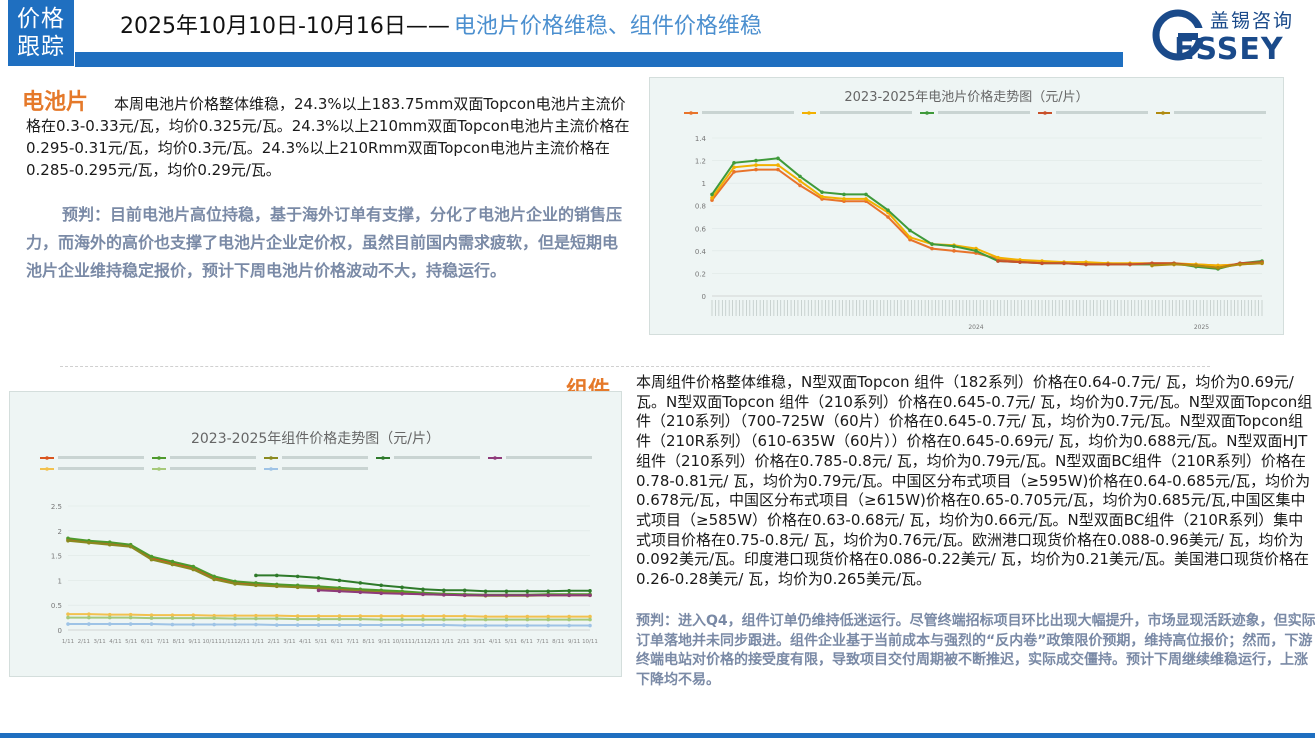  I want to click on section-tag: 价格 跟踪, so click(41, 33).